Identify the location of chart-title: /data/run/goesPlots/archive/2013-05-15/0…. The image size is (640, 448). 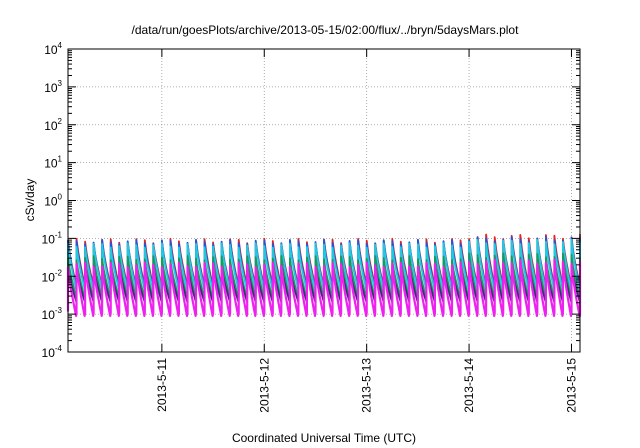
(326, 30).